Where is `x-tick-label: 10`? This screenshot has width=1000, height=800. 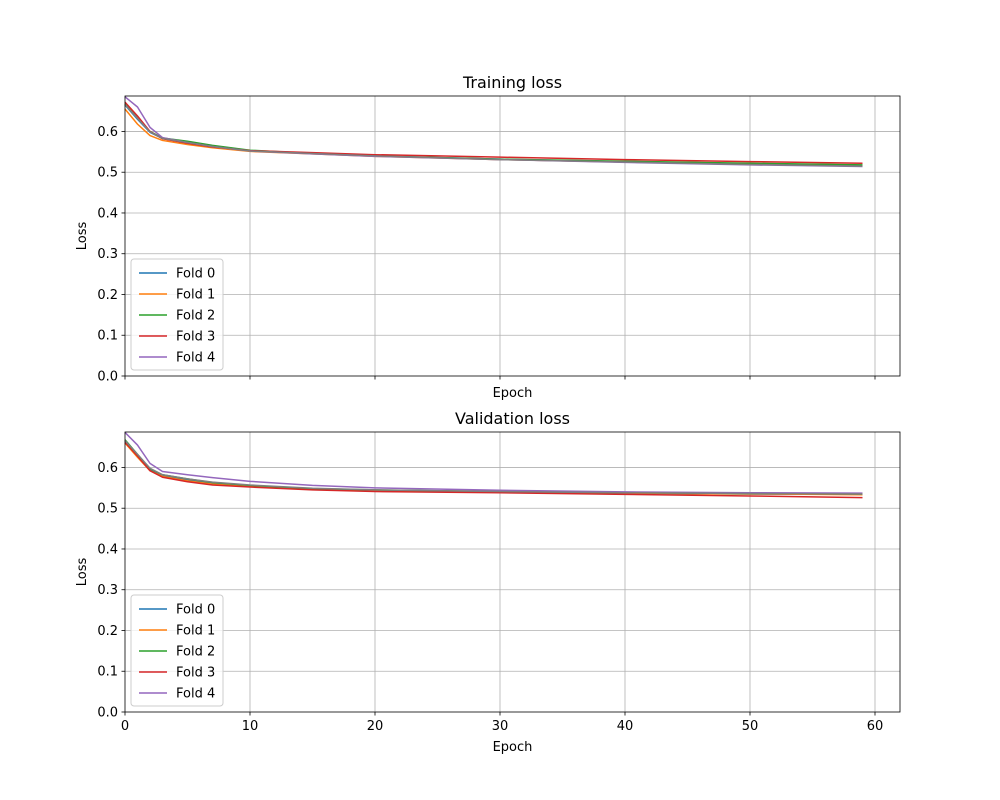 x-tick-label: 10 is located at coordinates (250, 726).